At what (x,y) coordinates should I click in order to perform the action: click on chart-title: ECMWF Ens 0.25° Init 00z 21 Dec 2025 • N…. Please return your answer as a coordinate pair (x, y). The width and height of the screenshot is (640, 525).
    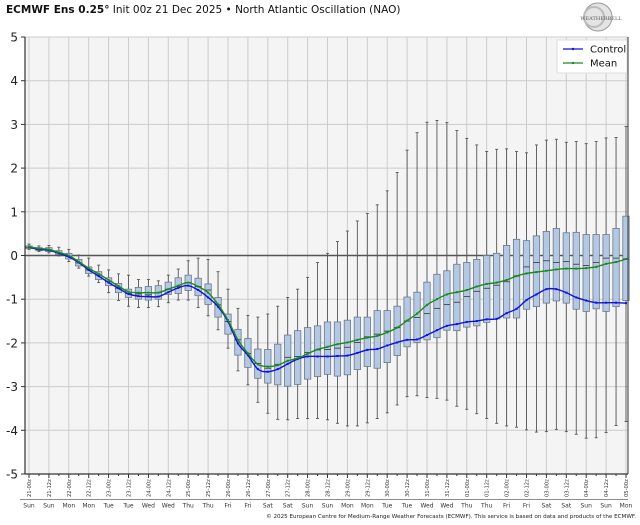
    Looking at the image, I should click on (203, 10).